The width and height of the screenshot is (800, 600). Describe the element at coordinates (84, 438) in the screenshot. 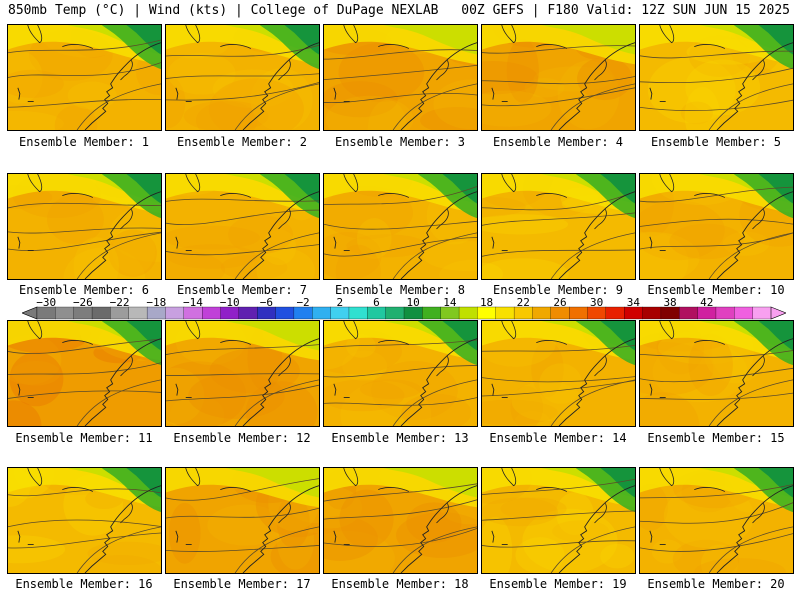

I see `member-caption: Ensemble Member: 11` at that location.